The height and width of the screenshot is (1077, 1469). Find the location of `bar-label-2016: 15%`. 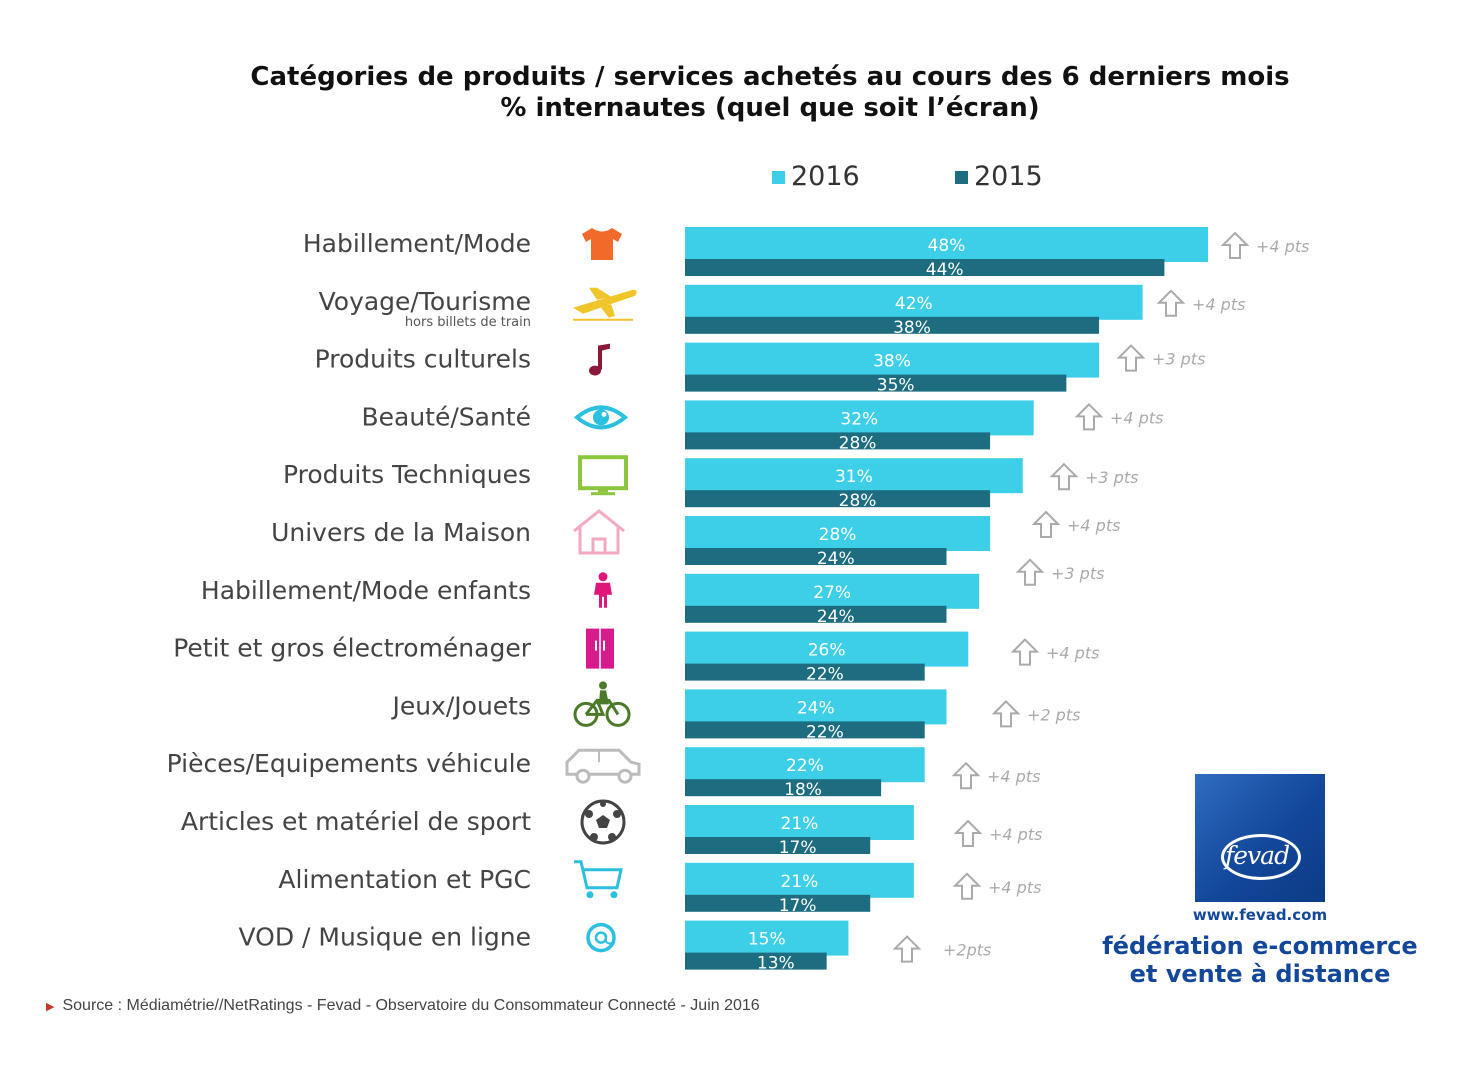

bar-label-2016: 15% is located at coordinates (767, 940).